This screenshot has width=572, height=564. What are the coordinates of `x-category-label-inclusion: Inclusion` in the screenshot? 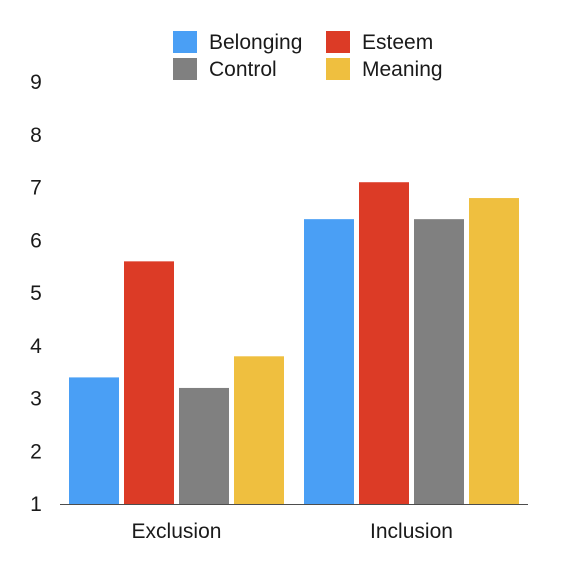 It's located at (411, 531).